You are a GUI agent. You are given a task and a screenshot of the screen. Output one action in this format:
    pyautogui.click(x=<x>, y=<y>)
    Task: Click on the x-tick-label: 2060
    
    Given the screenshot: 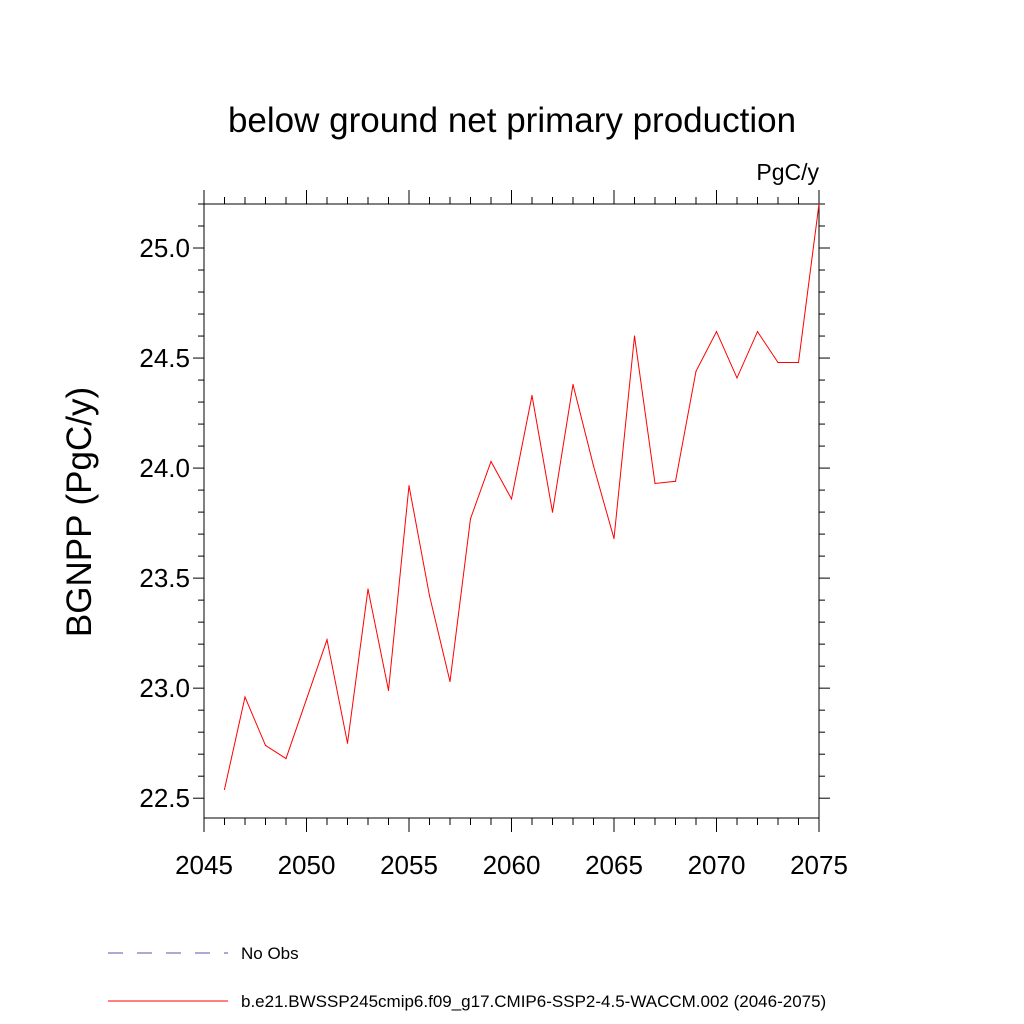 What is the action you would take?
    pyautogui.click(x=512, y=865)
    